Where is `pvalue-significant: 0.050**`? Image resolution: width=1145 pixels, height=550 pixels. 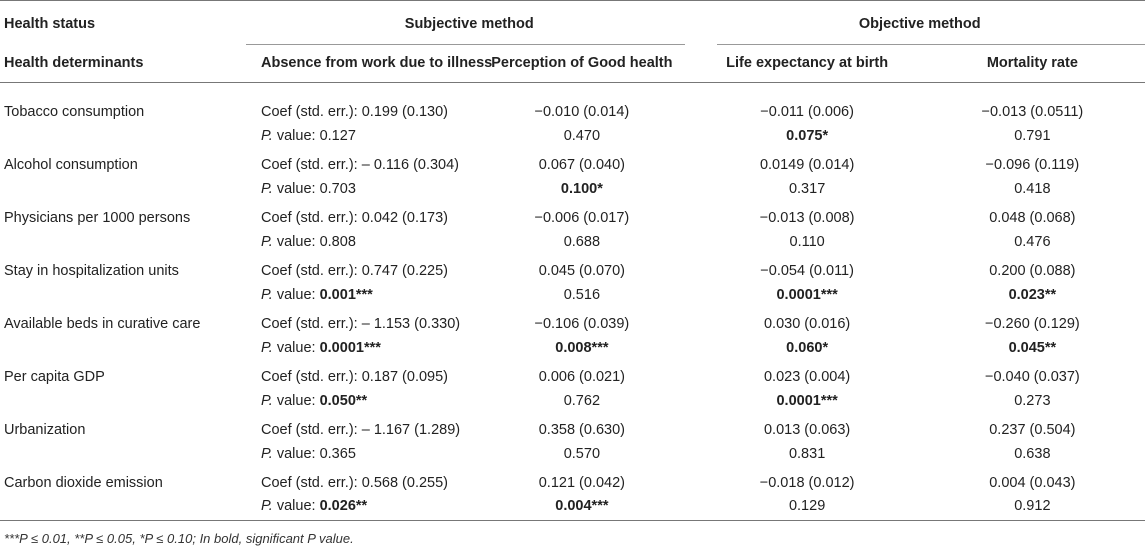 pvalue-significant: 0.050** is located at coordinates (343, 400).